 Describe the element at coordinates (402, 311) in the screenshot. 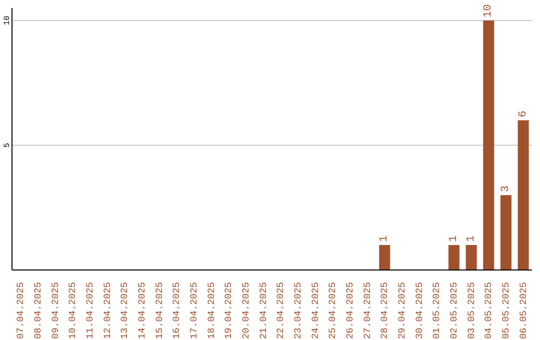

I see `x-tick-label: 29.04.2025` at that location.